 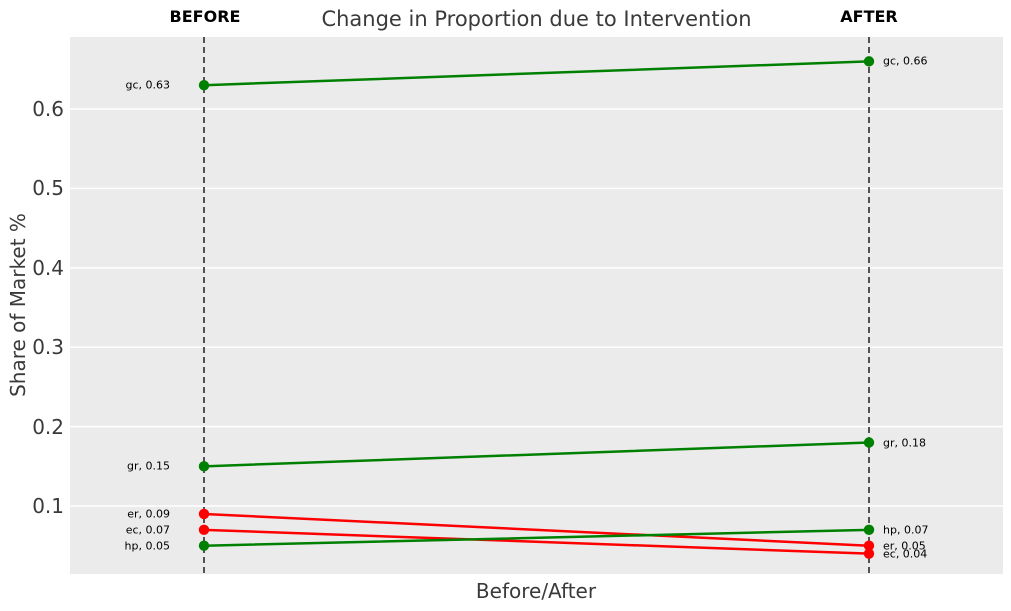 What do you see at coordinates (48, 109) in the screenshot?
I see `y-tick-label-0.6: 0.6` at bounding box center [48, 109].